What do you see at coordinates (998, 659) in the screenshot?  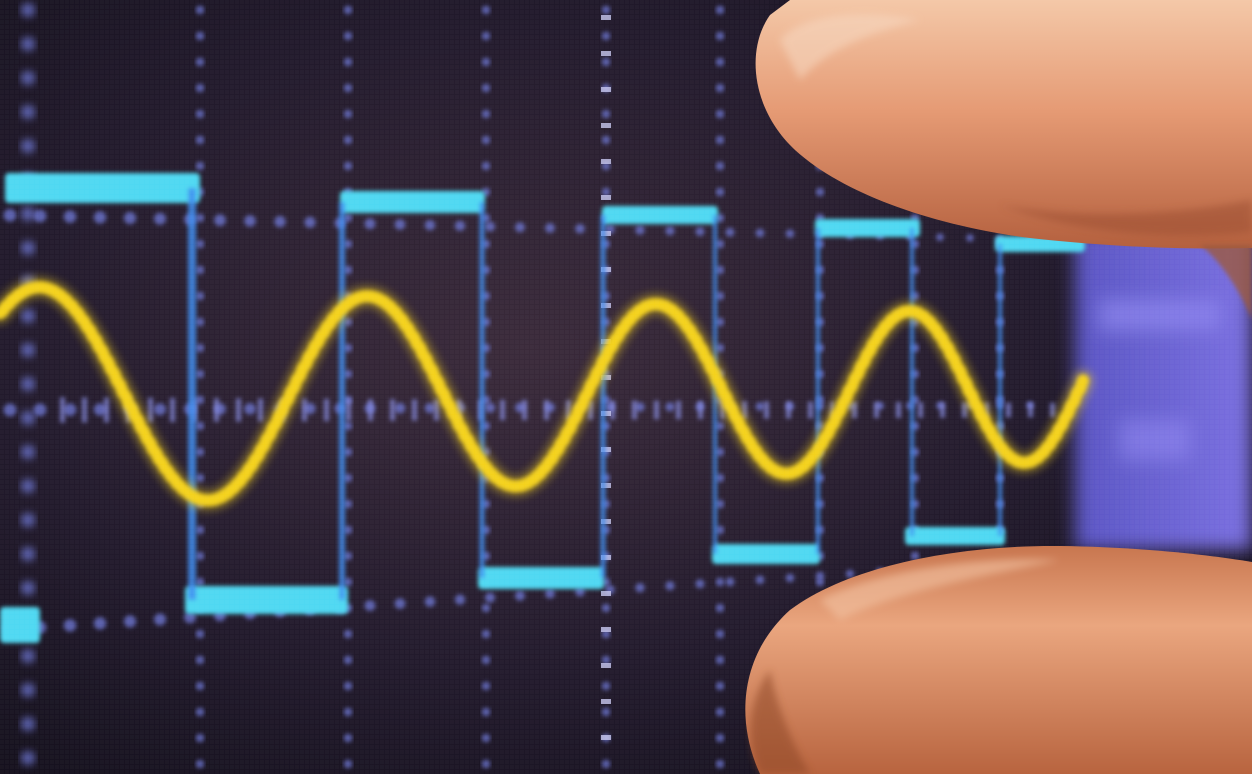 I see `bottom-finger` at bounding box center [998, 659].